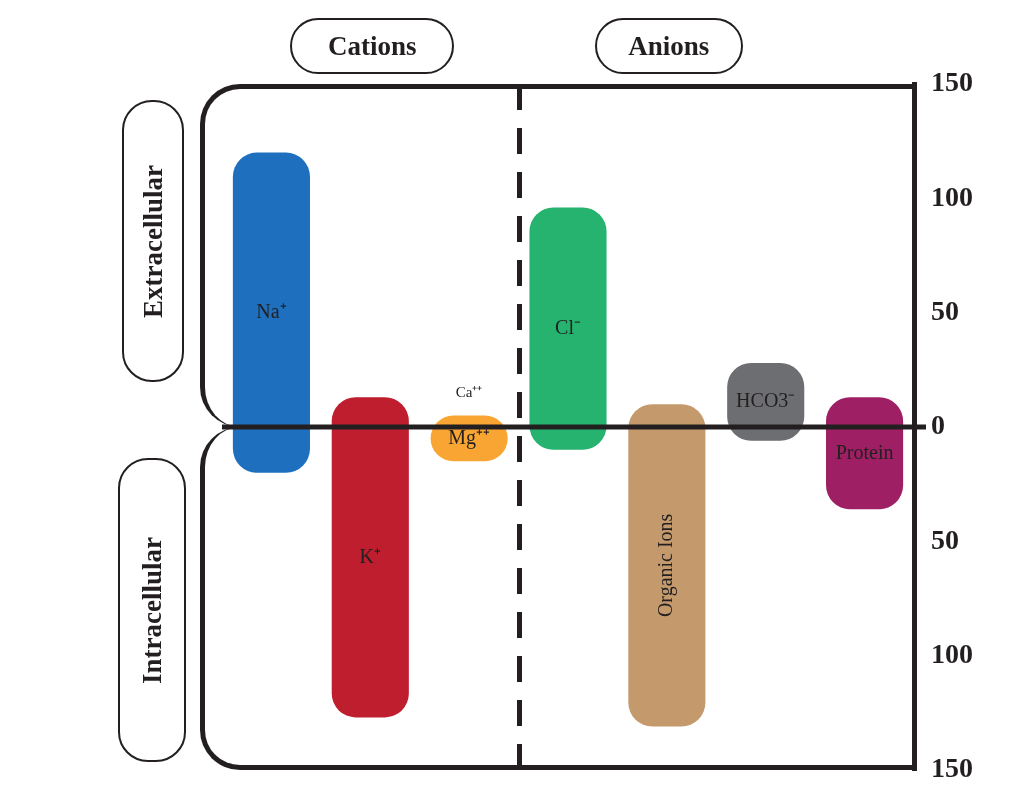 This screenshot has height=803, width=1016. What do you see at coordinates (372, 46) in the screenshot?
I see `text: Cations` at bounding box center [372, 46].